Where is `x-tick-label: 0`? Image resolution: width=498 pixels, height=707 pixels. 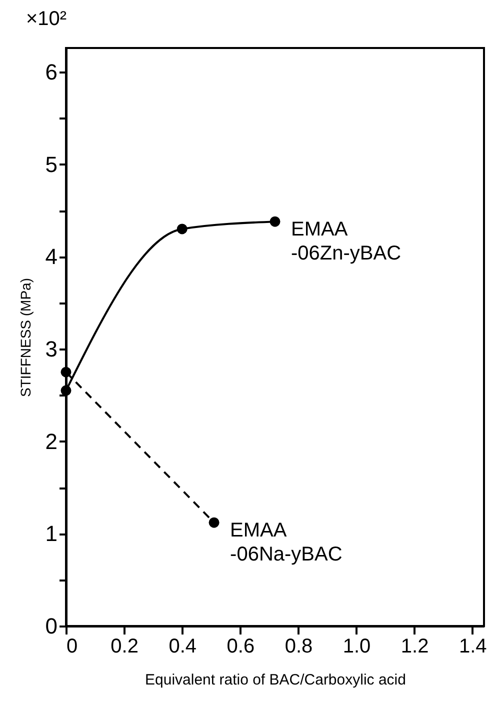 x-tick-label: 0 is located at coordinates (72, 647).